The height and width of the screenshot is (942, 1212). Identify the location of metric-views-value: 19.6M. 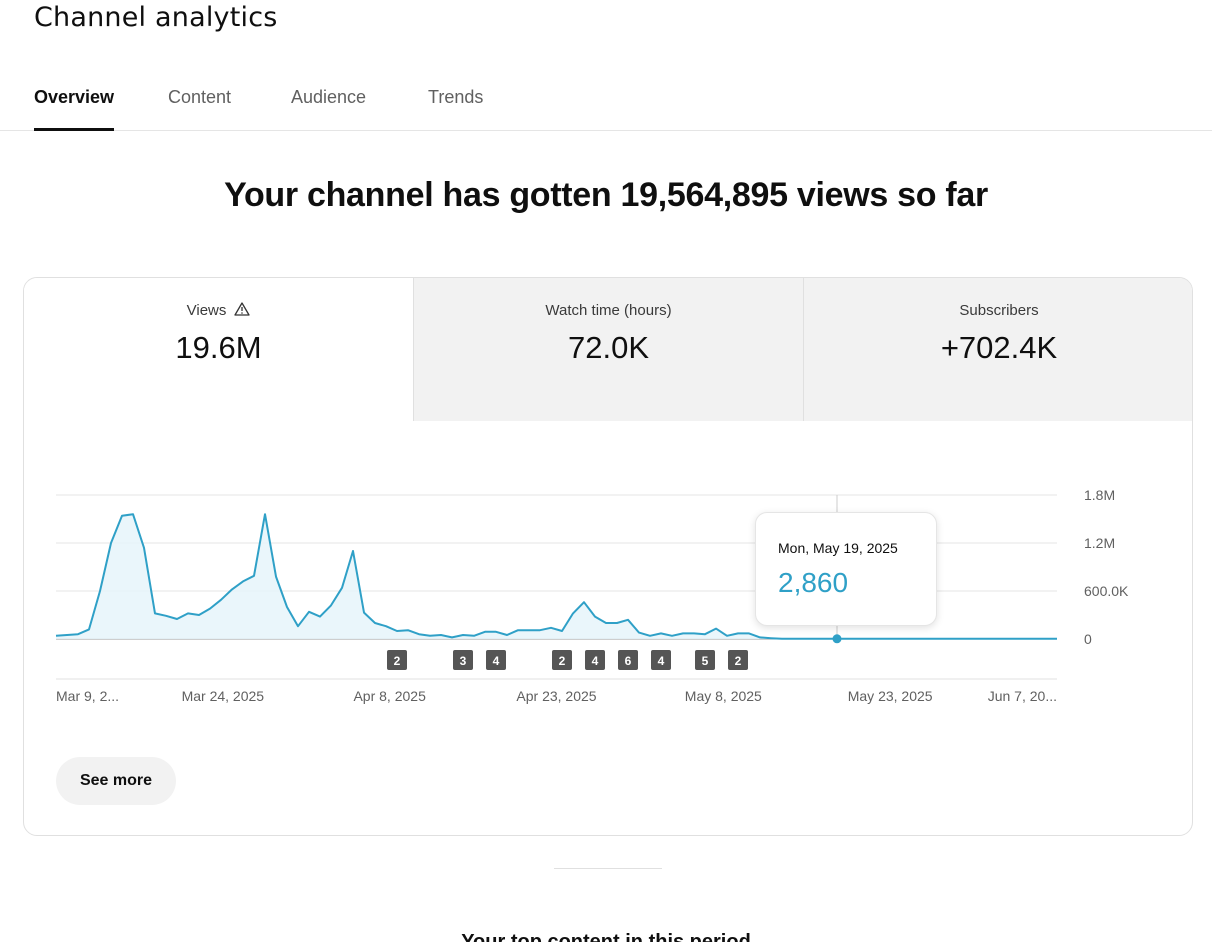
(218, 347).